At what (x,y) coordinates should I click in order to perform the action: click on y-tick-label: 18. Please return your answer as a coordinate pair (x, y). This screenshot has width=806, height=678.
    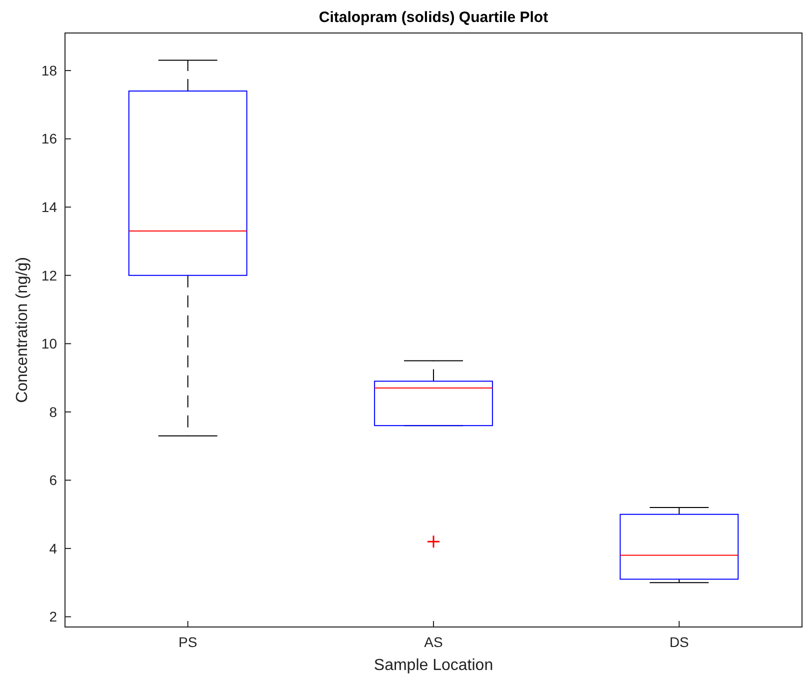
    Looking at the image, I should click on (49, 70).